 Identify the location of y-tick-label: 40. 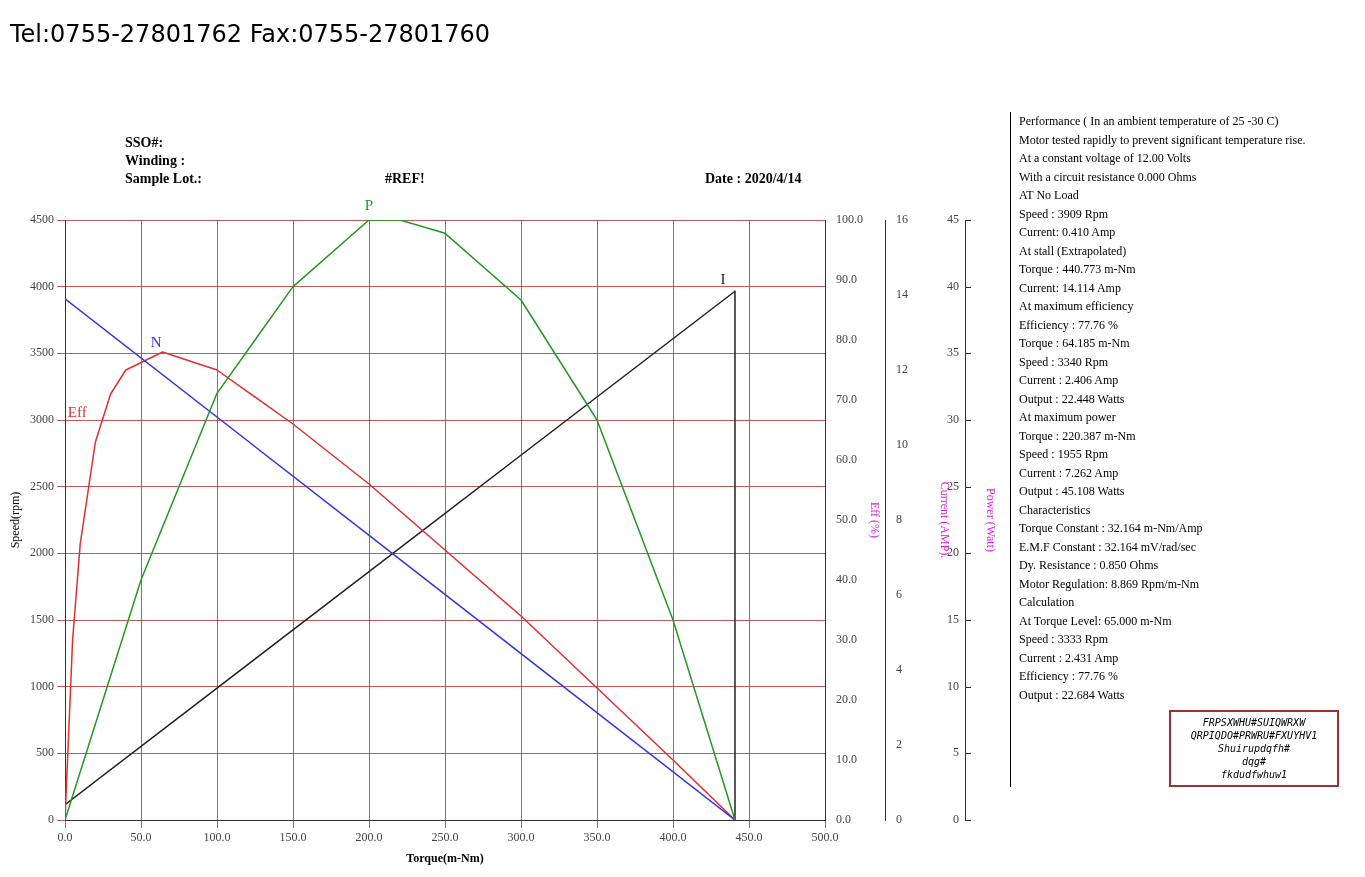
(953, 285).